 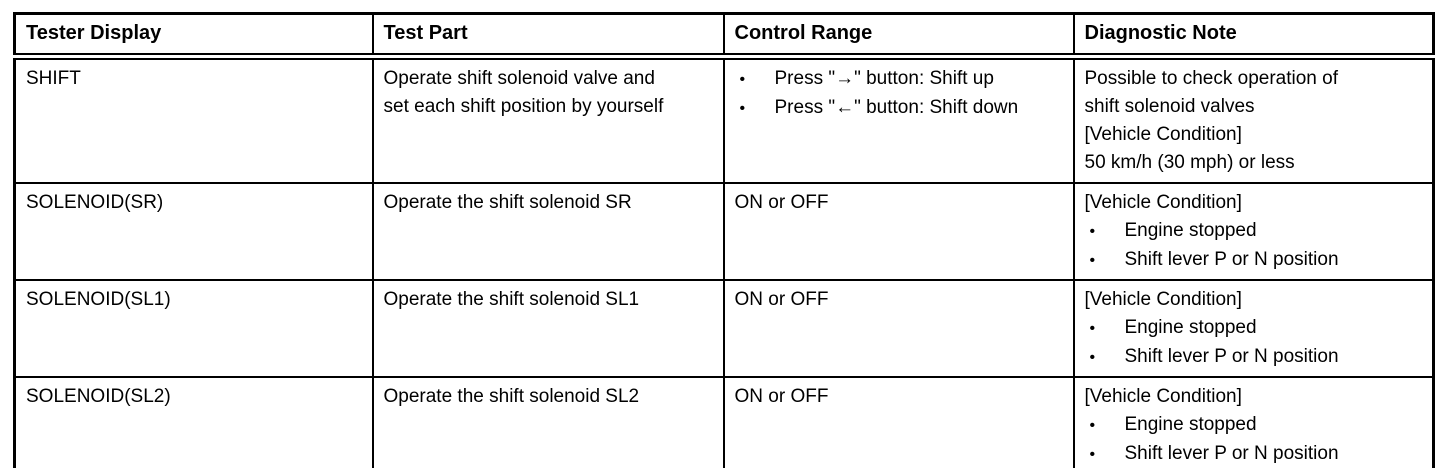 What do you see at coordinates (548, 328) in the screenshot?
I see `table-cell: Operate the shift solenoid SL1` at bounding box center [548, 328].